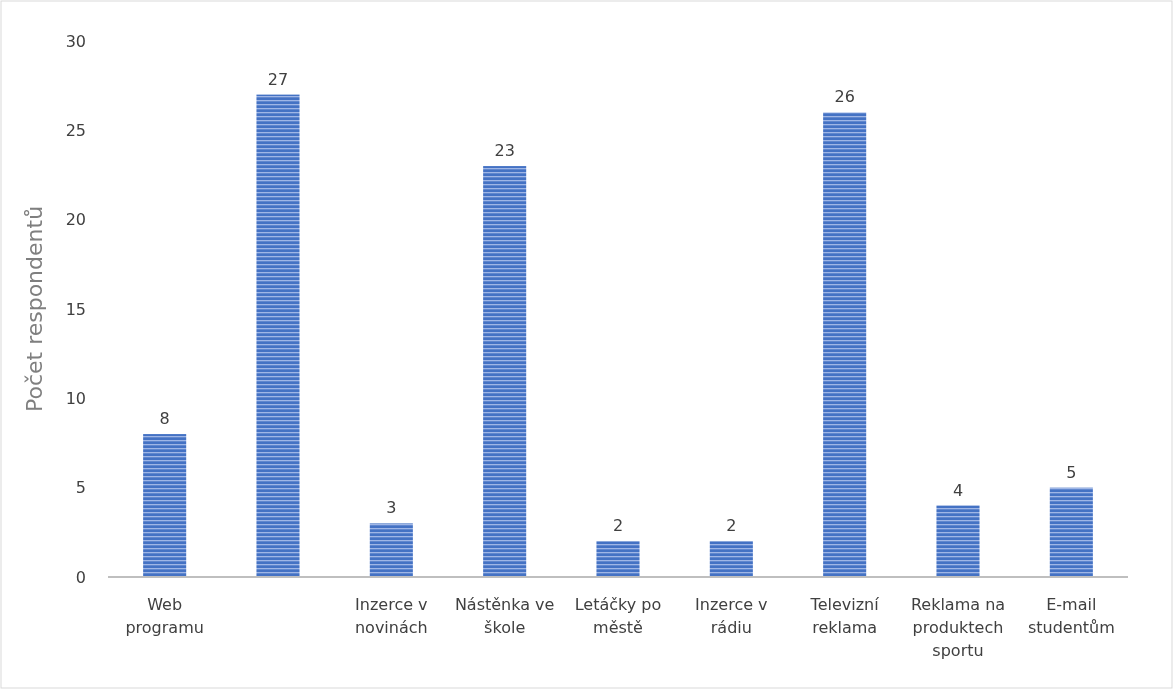 The width and height of the screenshot is (1173, 689). I want to click on y-tick-label: 30, so click(75, 41).